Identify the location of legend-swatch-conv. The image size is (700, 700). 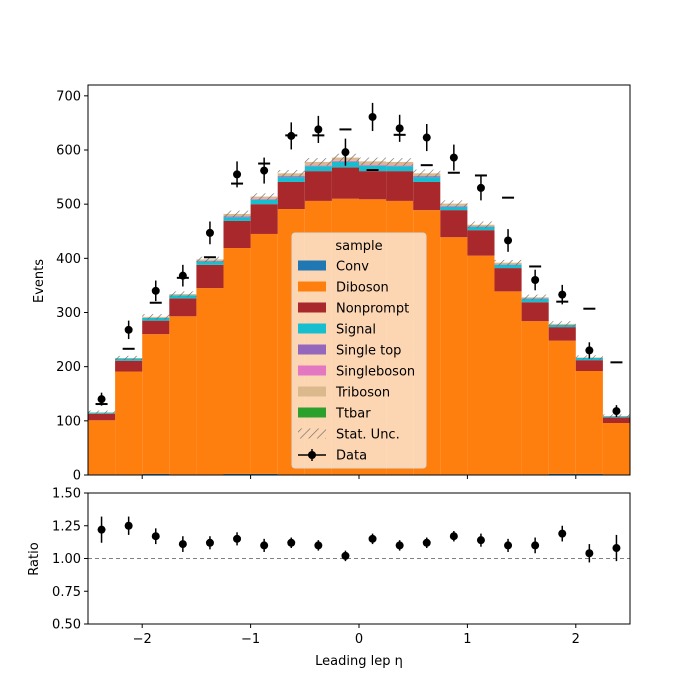
(312, 265).